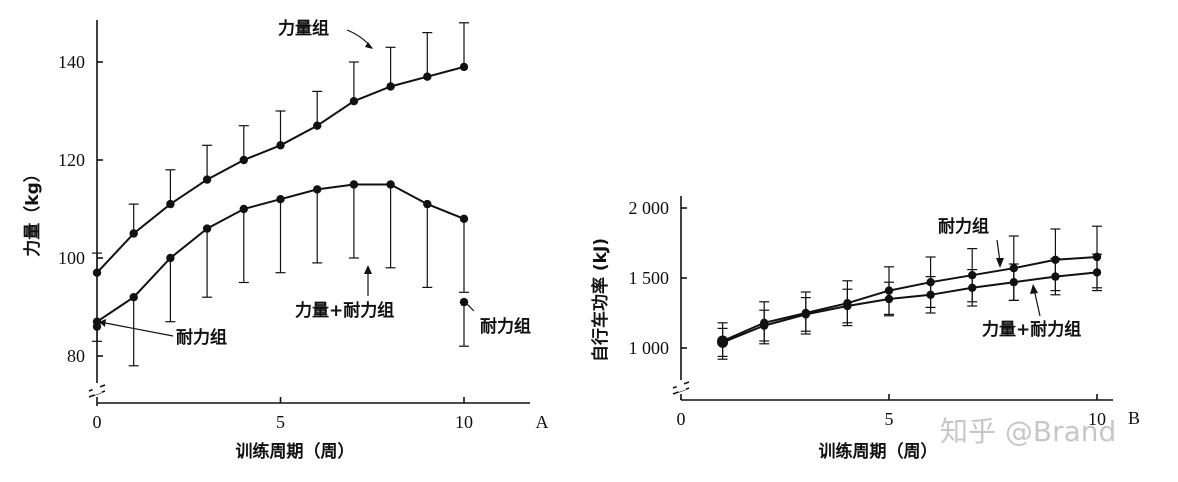 Image resolution: width=1178 pixels, height=482 pixels. What do you see at coordinates (32, 210) in the screenshot?
I see `panel-a-y-axis-title: 力量（kg）` at bounding box center [32, 210].